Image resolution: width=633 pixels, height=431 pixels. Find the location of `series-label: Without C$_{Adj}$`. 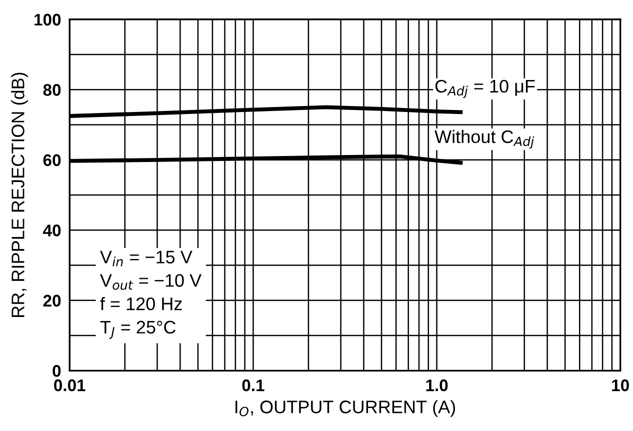

series-label: Without C$_{Adj}$ is located at coordinates (484, 139).